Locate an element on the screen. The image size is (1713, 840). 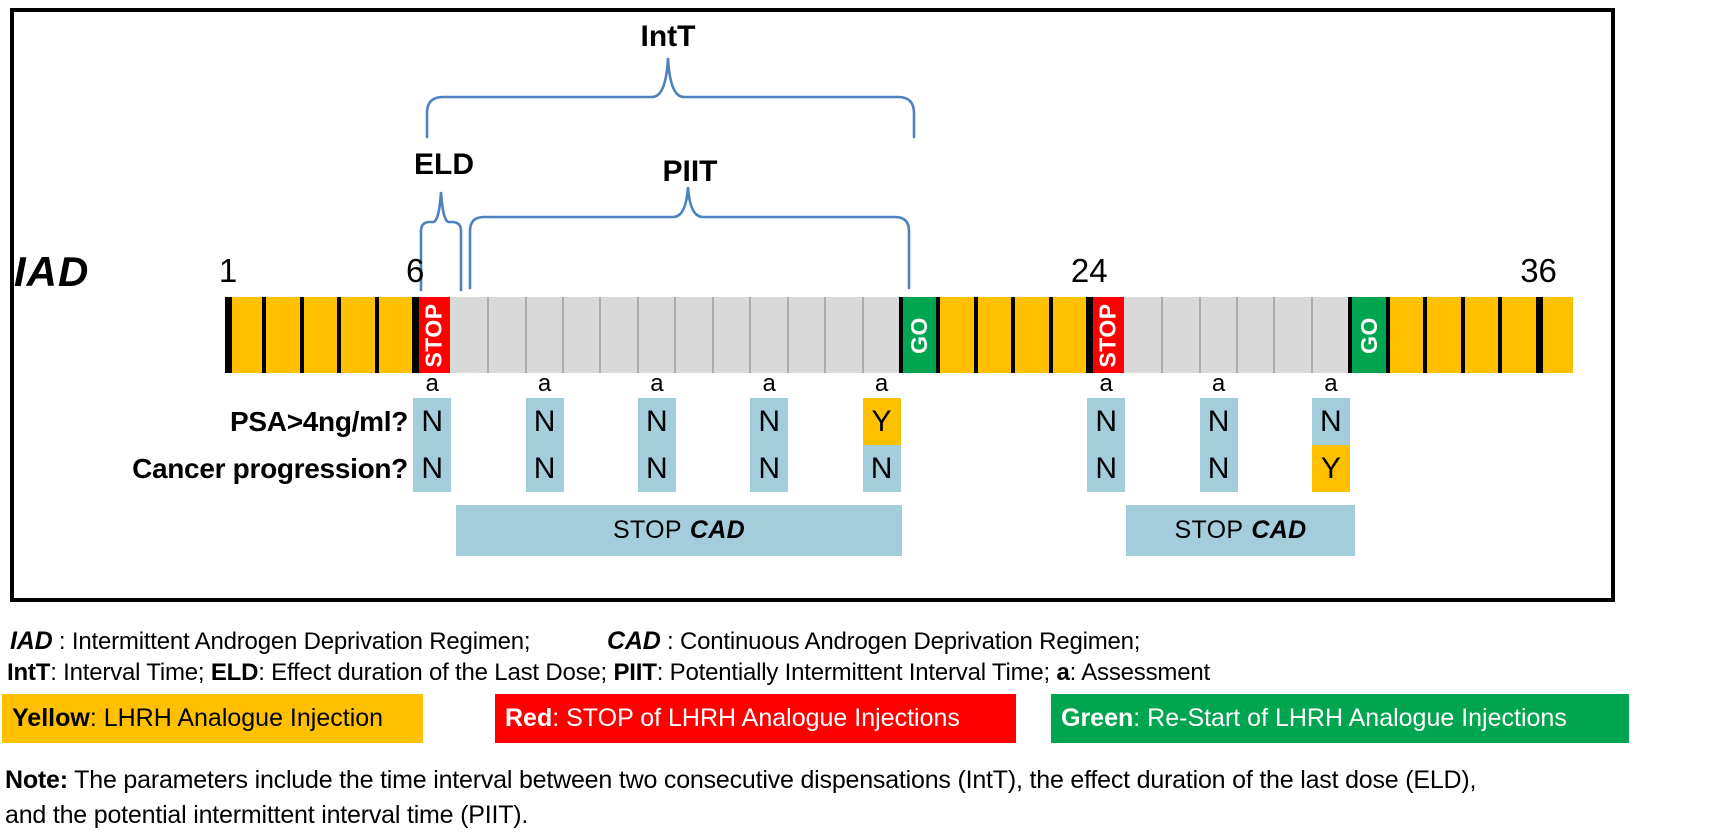
eld-definition: : Effect duration of the Last Dose; is located at coordinates (436, 672).